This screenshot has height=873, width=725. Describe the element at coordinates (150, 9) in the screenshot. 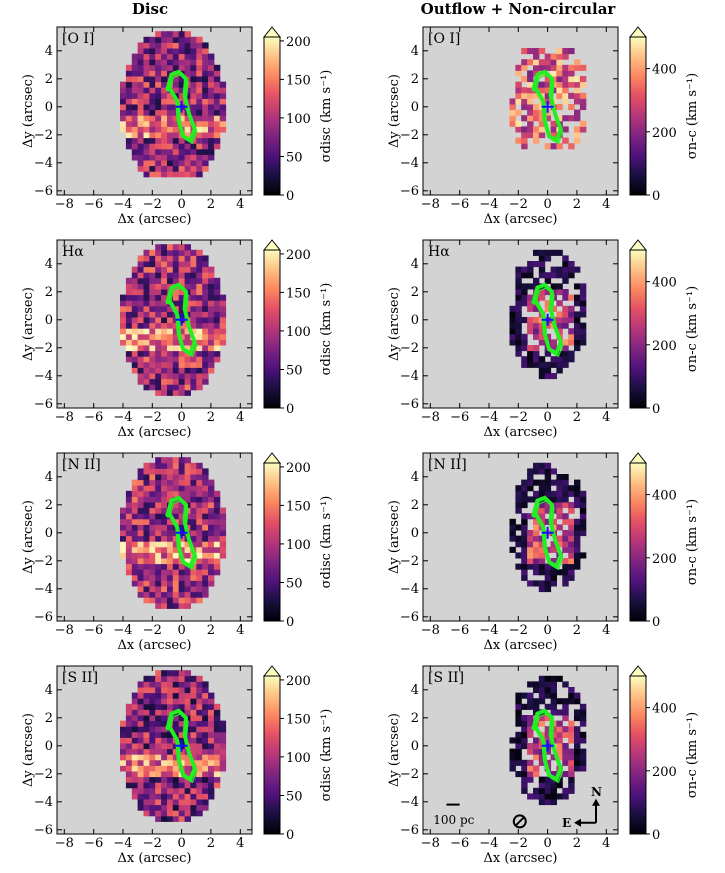

I see `disc-column-title: Disc` at that location.